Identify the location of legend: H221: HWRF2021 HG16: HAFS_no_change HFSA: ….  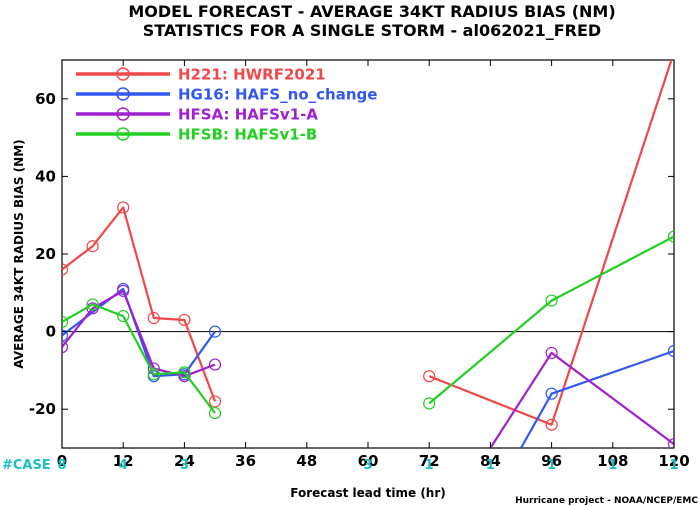
(226, 105).